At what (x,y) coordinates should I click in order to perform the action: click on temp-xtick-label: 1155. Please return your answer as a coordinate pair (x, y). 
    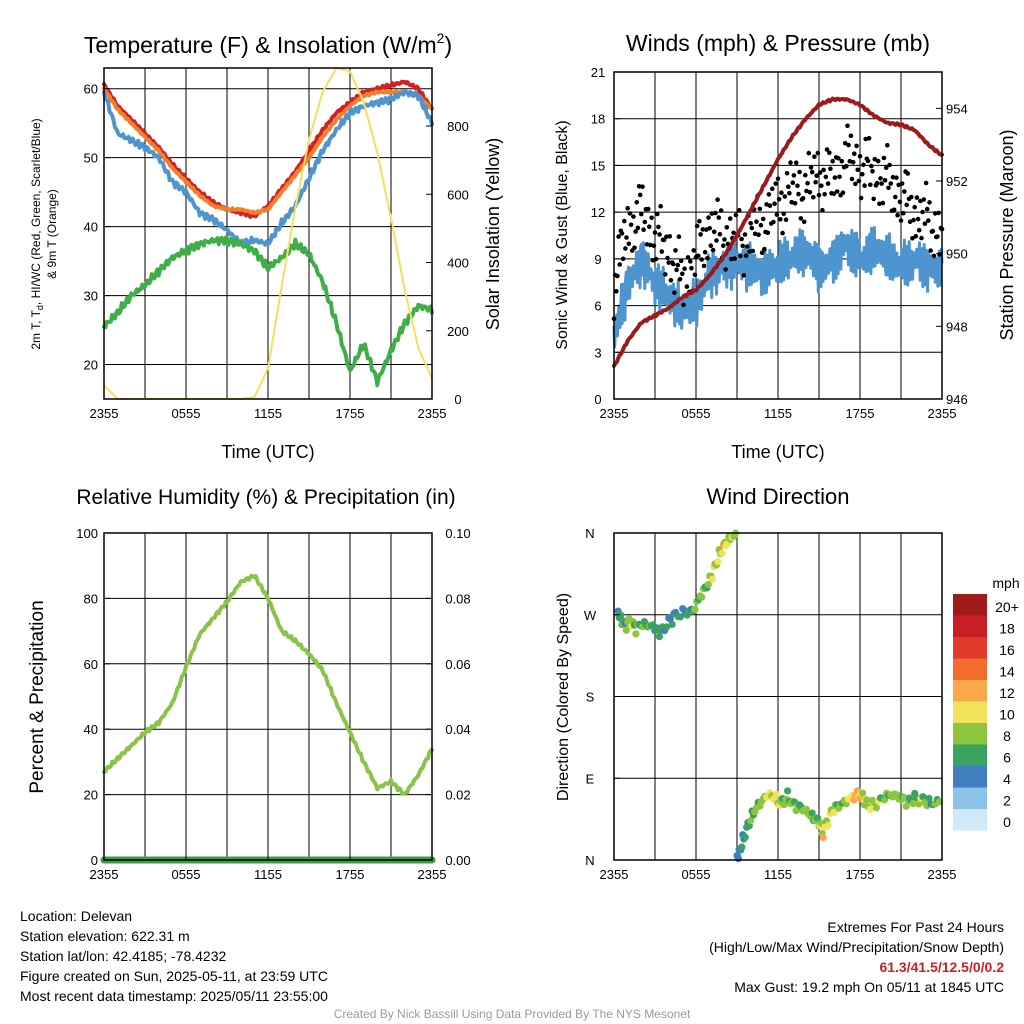
    Looking at the image, I should click on (268, 413).